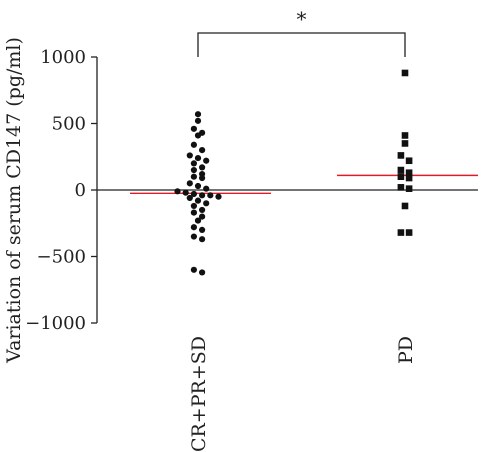 Image resolution: width=500 pixels, height=452 pixels. I want to click on significance-bracket: *, so click(301, 32).